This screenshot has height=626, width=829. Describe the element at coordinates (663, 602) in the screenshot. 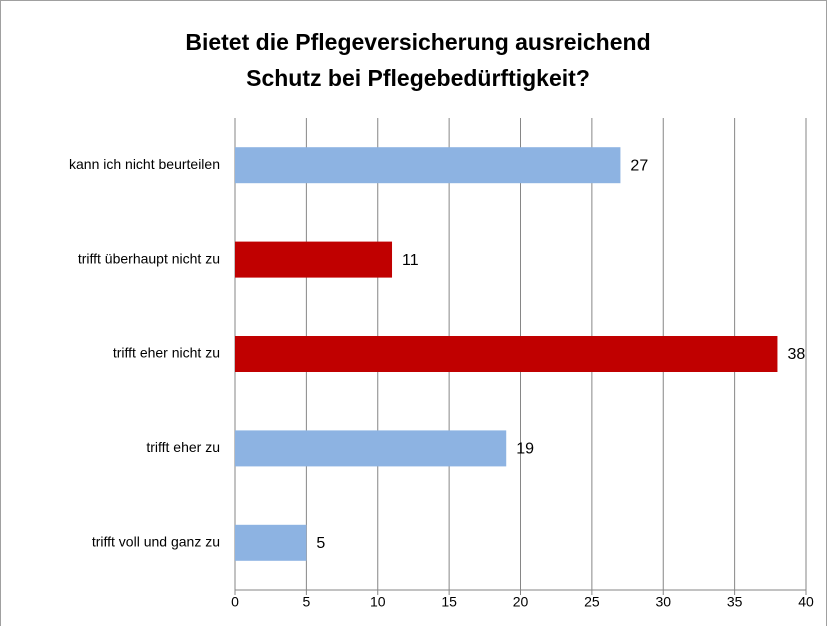

I see `x-tick-label: 30` at that location.